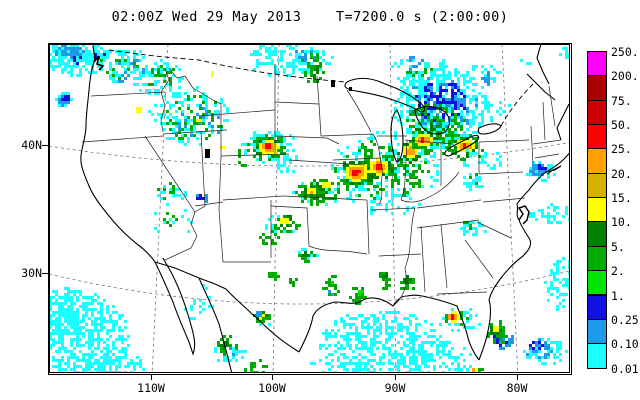 The width and height of the screenshot is (640, 400). What do you see at coordinates (31, 145) in the screenshot?
I see `lat-tick-label: 40N` at bounding box center [31, 145].